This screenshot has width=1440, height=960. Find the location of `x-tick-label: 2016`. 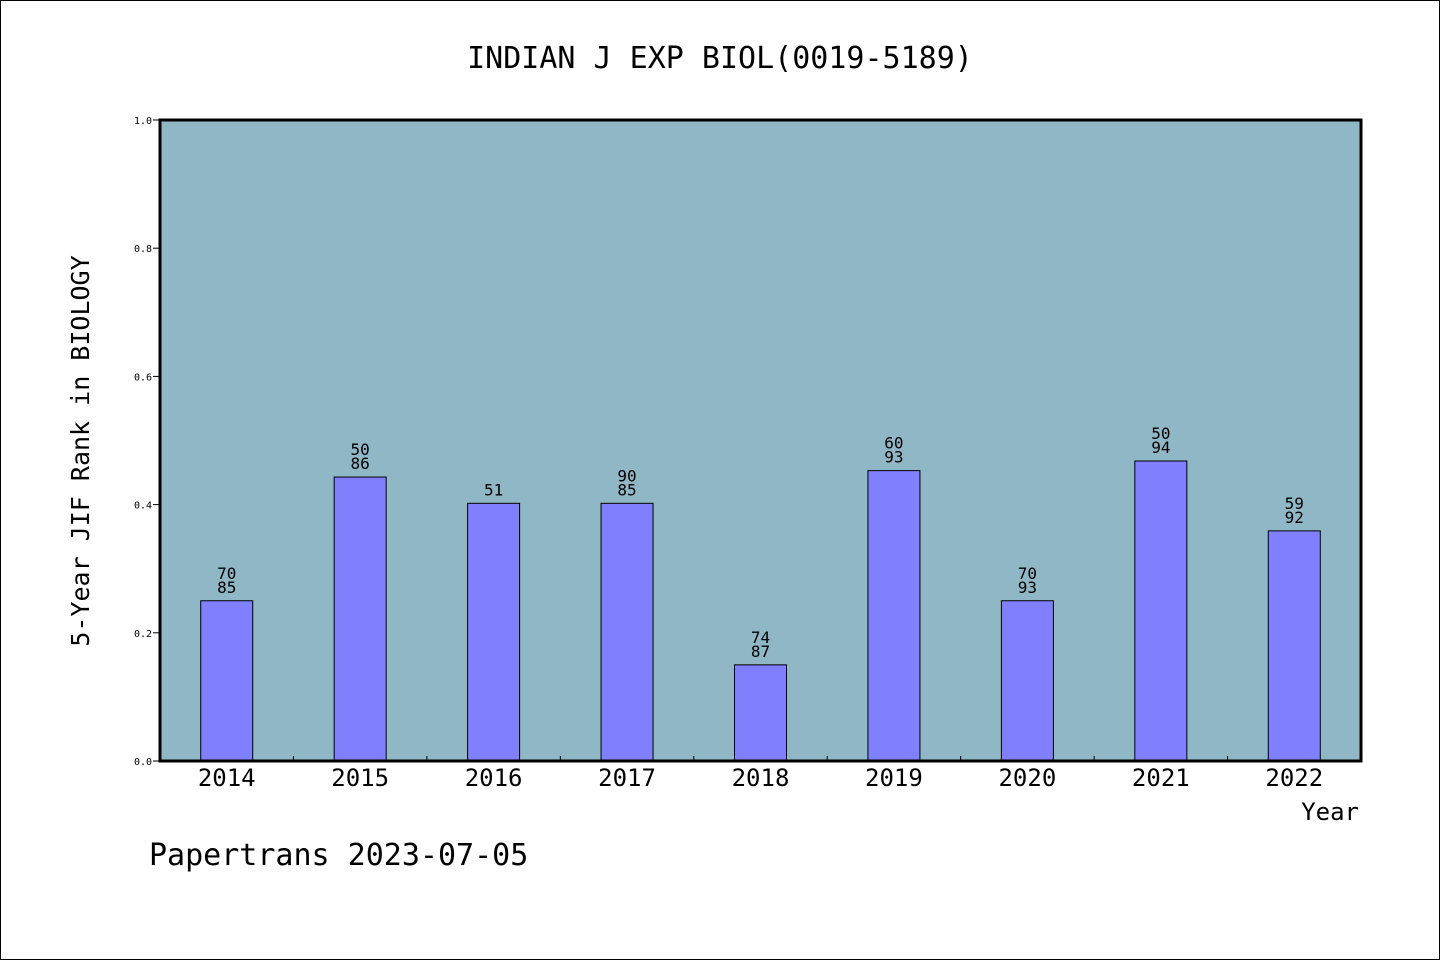

x-tick-label: 2016 is located at coordinates (494, 778).